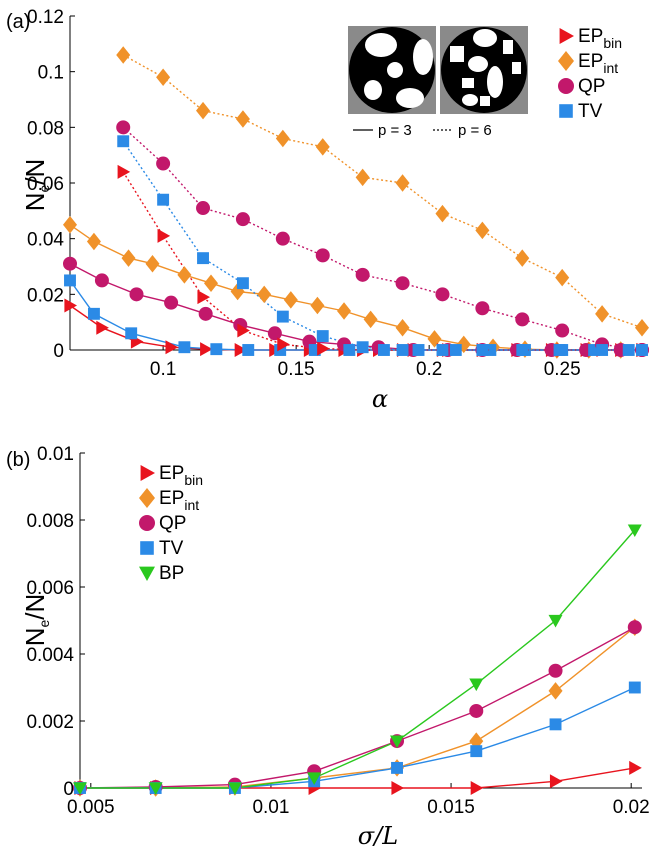 The width and height of the screenshot is (657, 852). What do you see at coordinates (380, 399) in the screenshot?
I see `panel-a-x-axis-label: α` at bounding box center [380, 399].